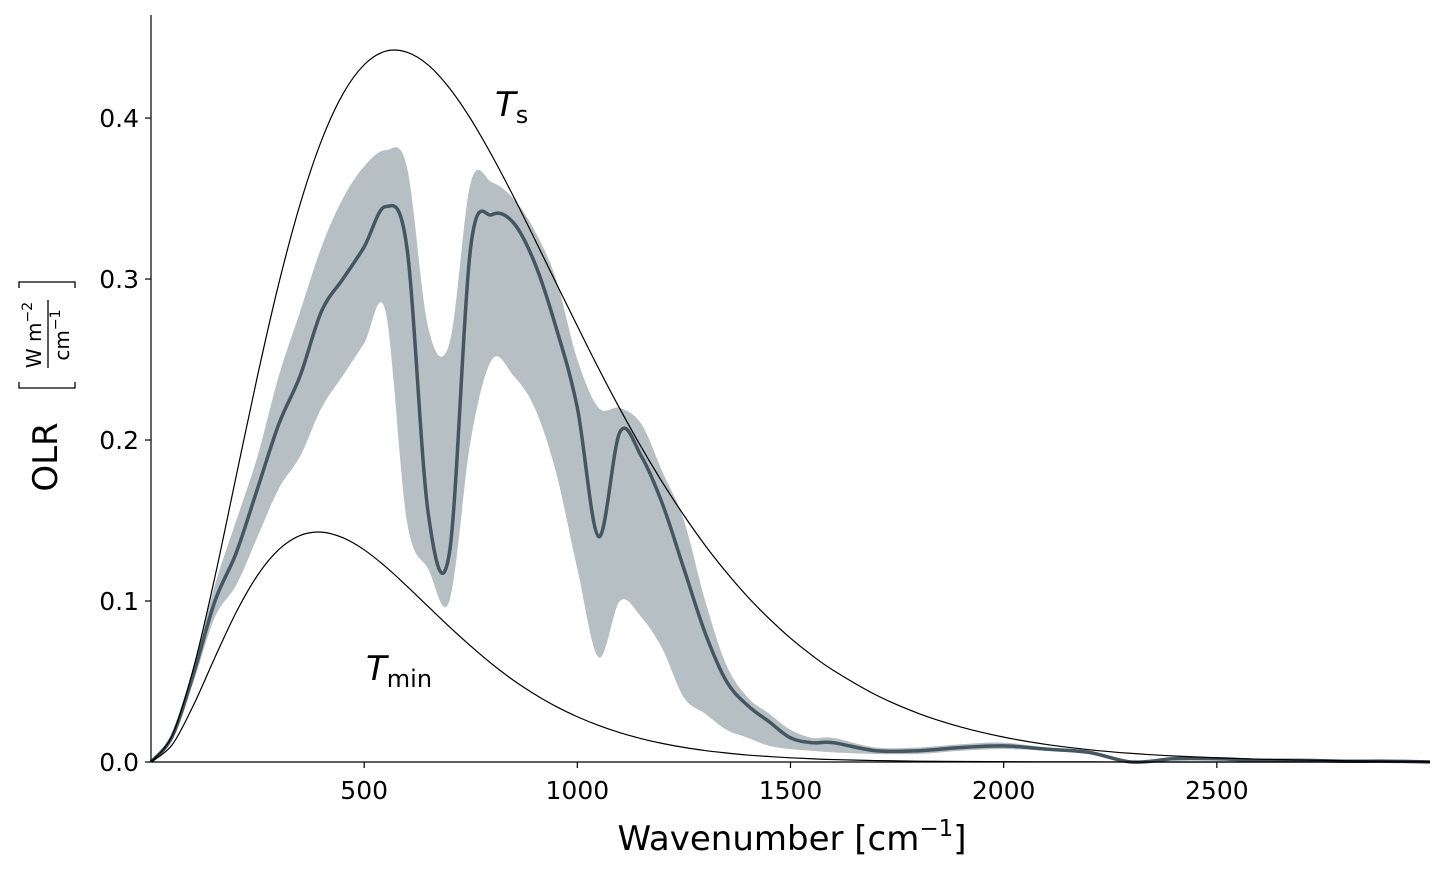 The image size is (1445, 876). What do you see at coordinates (28, 312) in the screenshot?
I see `y-label-num-sup: −2` at bounding box center [28, 312].